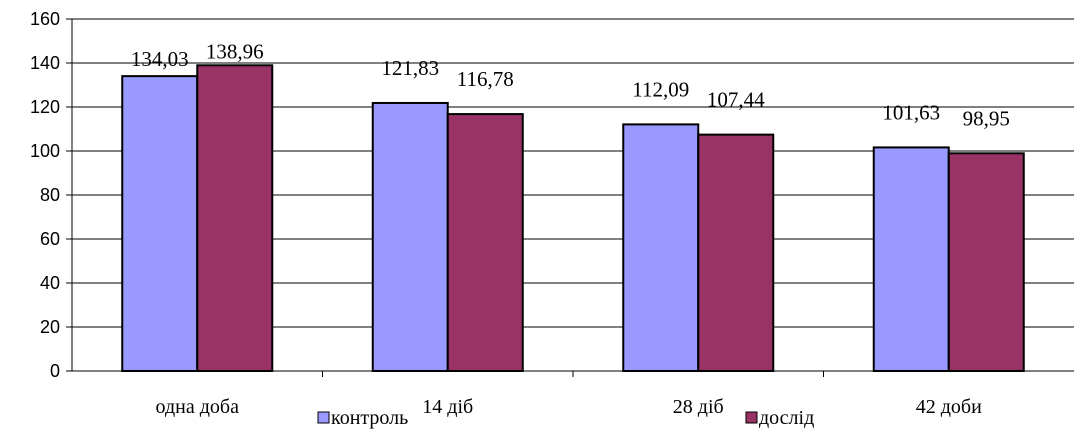  I want to click on legend: контроль дослід, so click(565, 418).